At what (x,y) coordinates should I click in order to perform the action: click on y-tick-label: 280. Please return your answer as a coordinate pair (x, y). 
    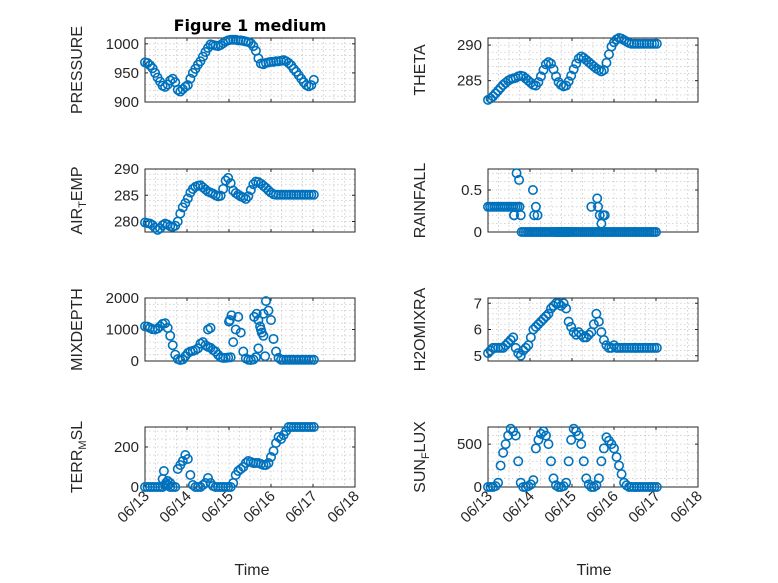
    Looking at the image, I should click on (126, 222).